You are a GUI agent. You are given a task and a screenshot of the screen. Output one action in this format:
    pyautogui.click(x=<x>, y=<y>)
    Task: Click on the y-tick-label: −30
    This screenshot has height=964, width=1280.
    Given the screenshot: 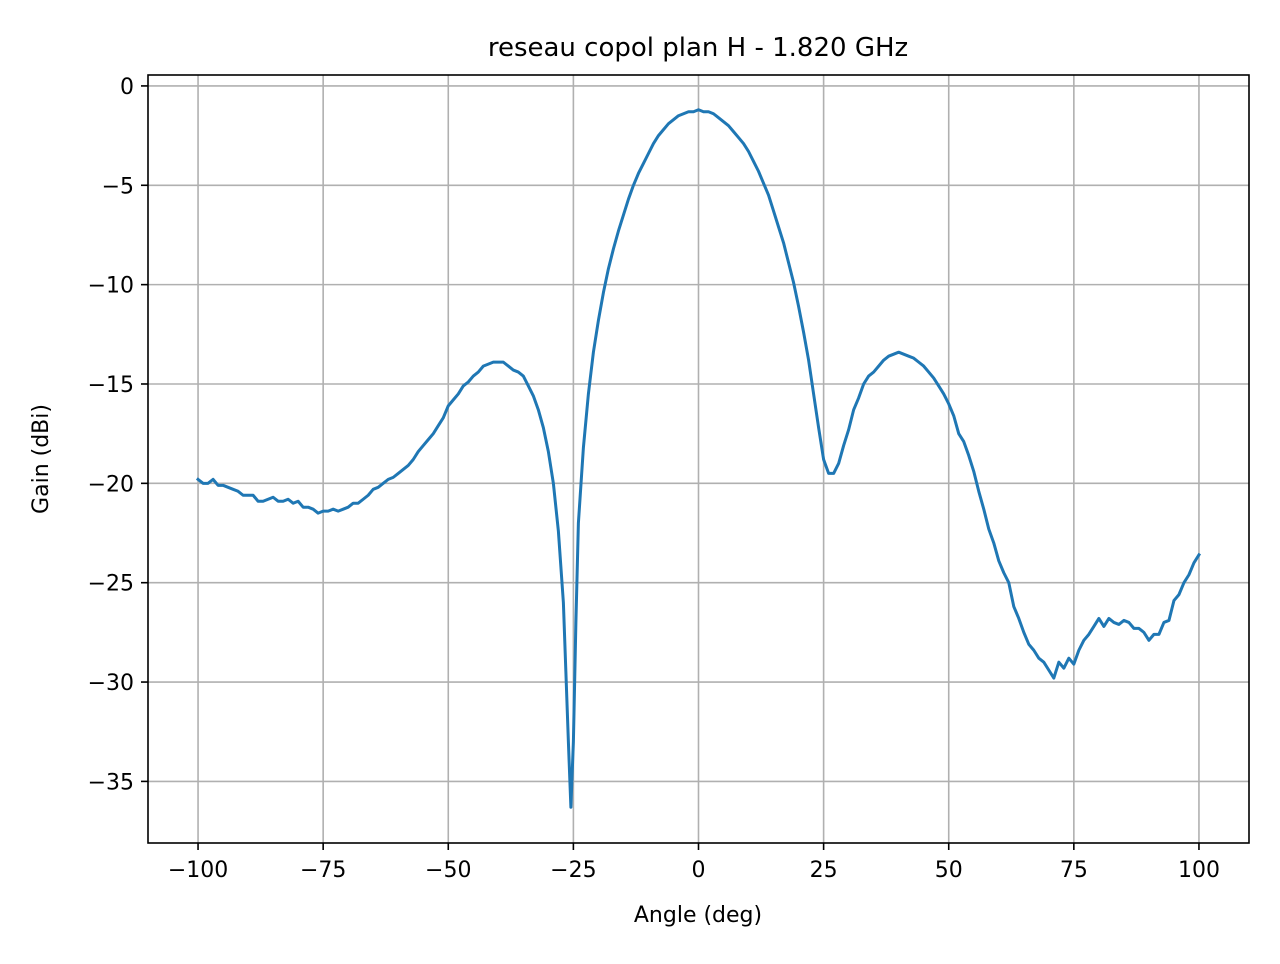 What is the action you would take?
    pyautogui.click(x=111, y=683)
    